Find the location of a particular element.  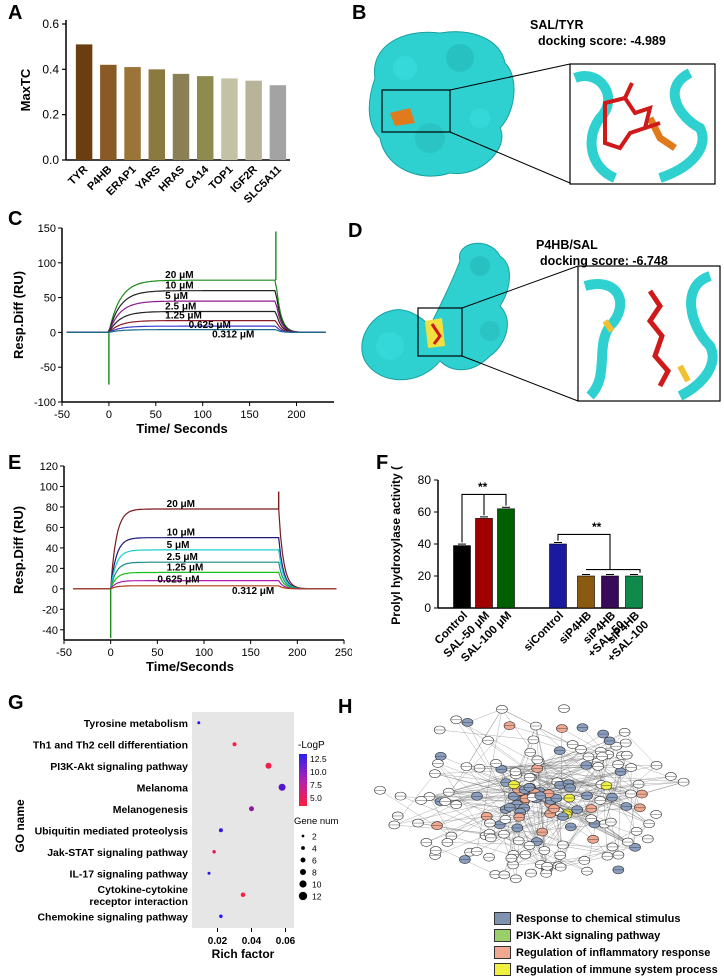

y-tick-label: 0.0 is located at coordinates (50, 160).